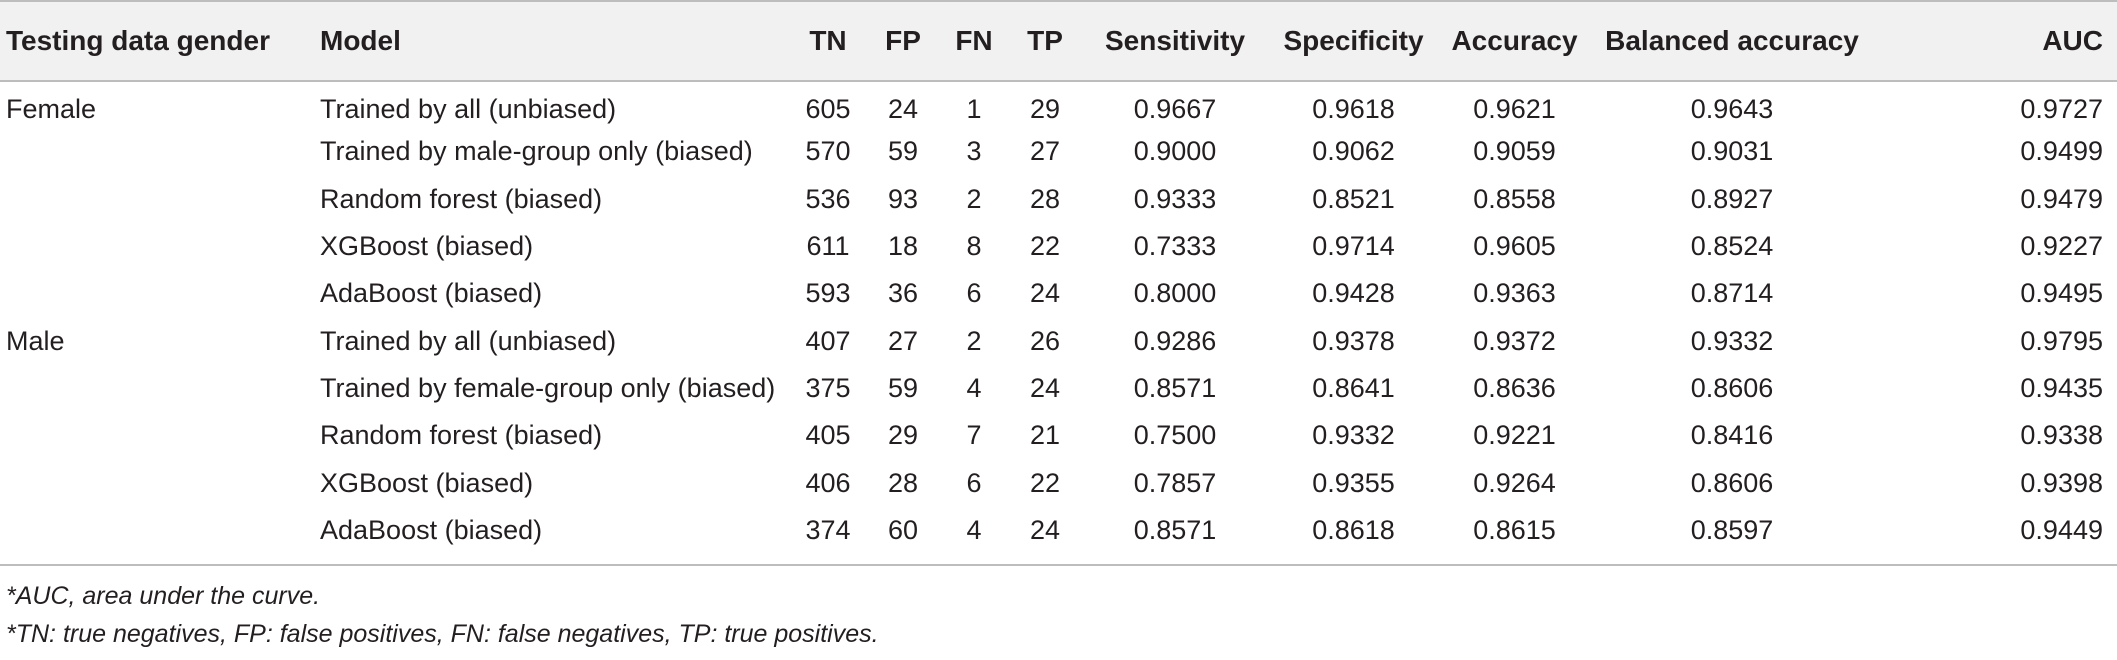  What do you see at coordinates (431, 293) in the screenshot?
I see `cell-model: AdaBoost (biased)` at bounding box center [431, 293].